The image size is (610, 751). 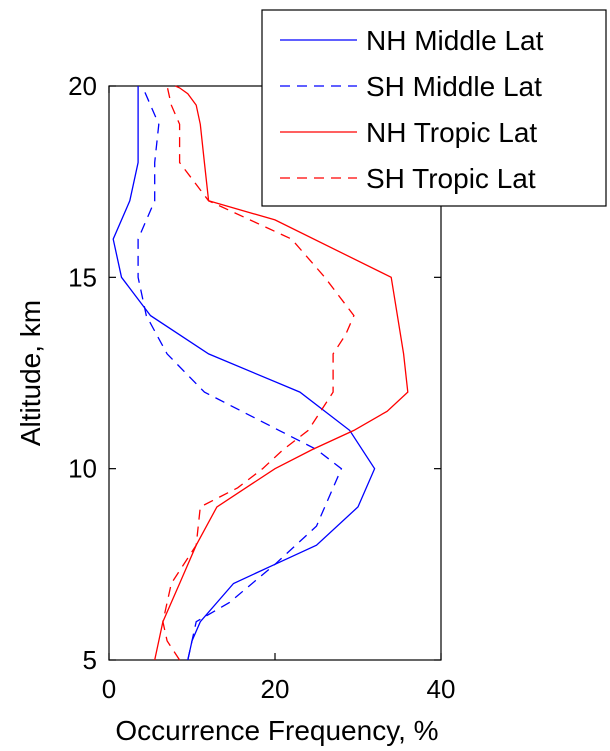 I want to click on y-tick-label: 5, so click(x=90, y=660).